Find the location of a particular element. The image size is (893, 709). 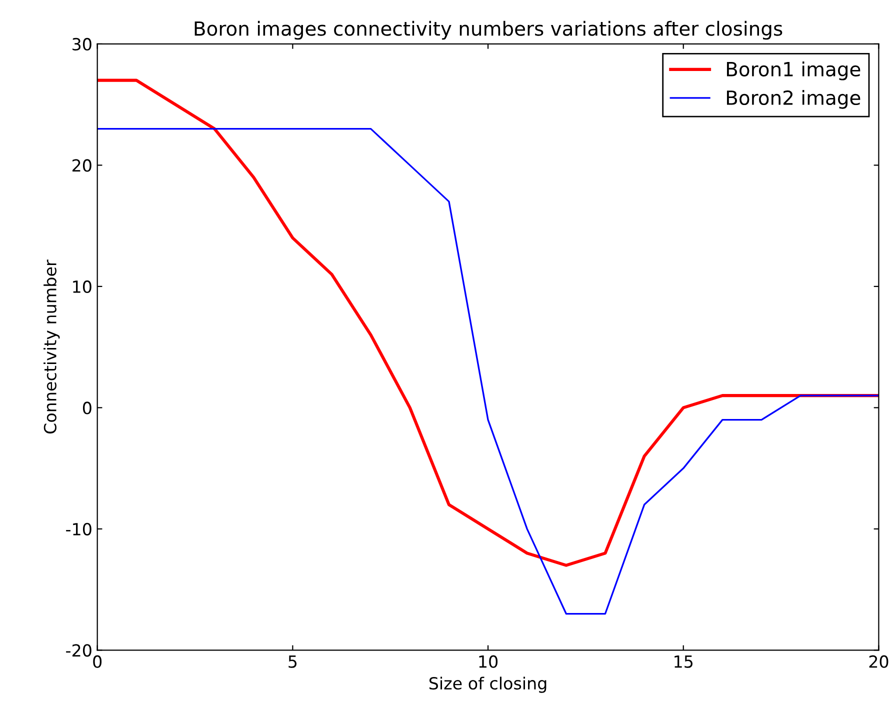

x-tick-label: 15 is located at coordinates (683, 662).